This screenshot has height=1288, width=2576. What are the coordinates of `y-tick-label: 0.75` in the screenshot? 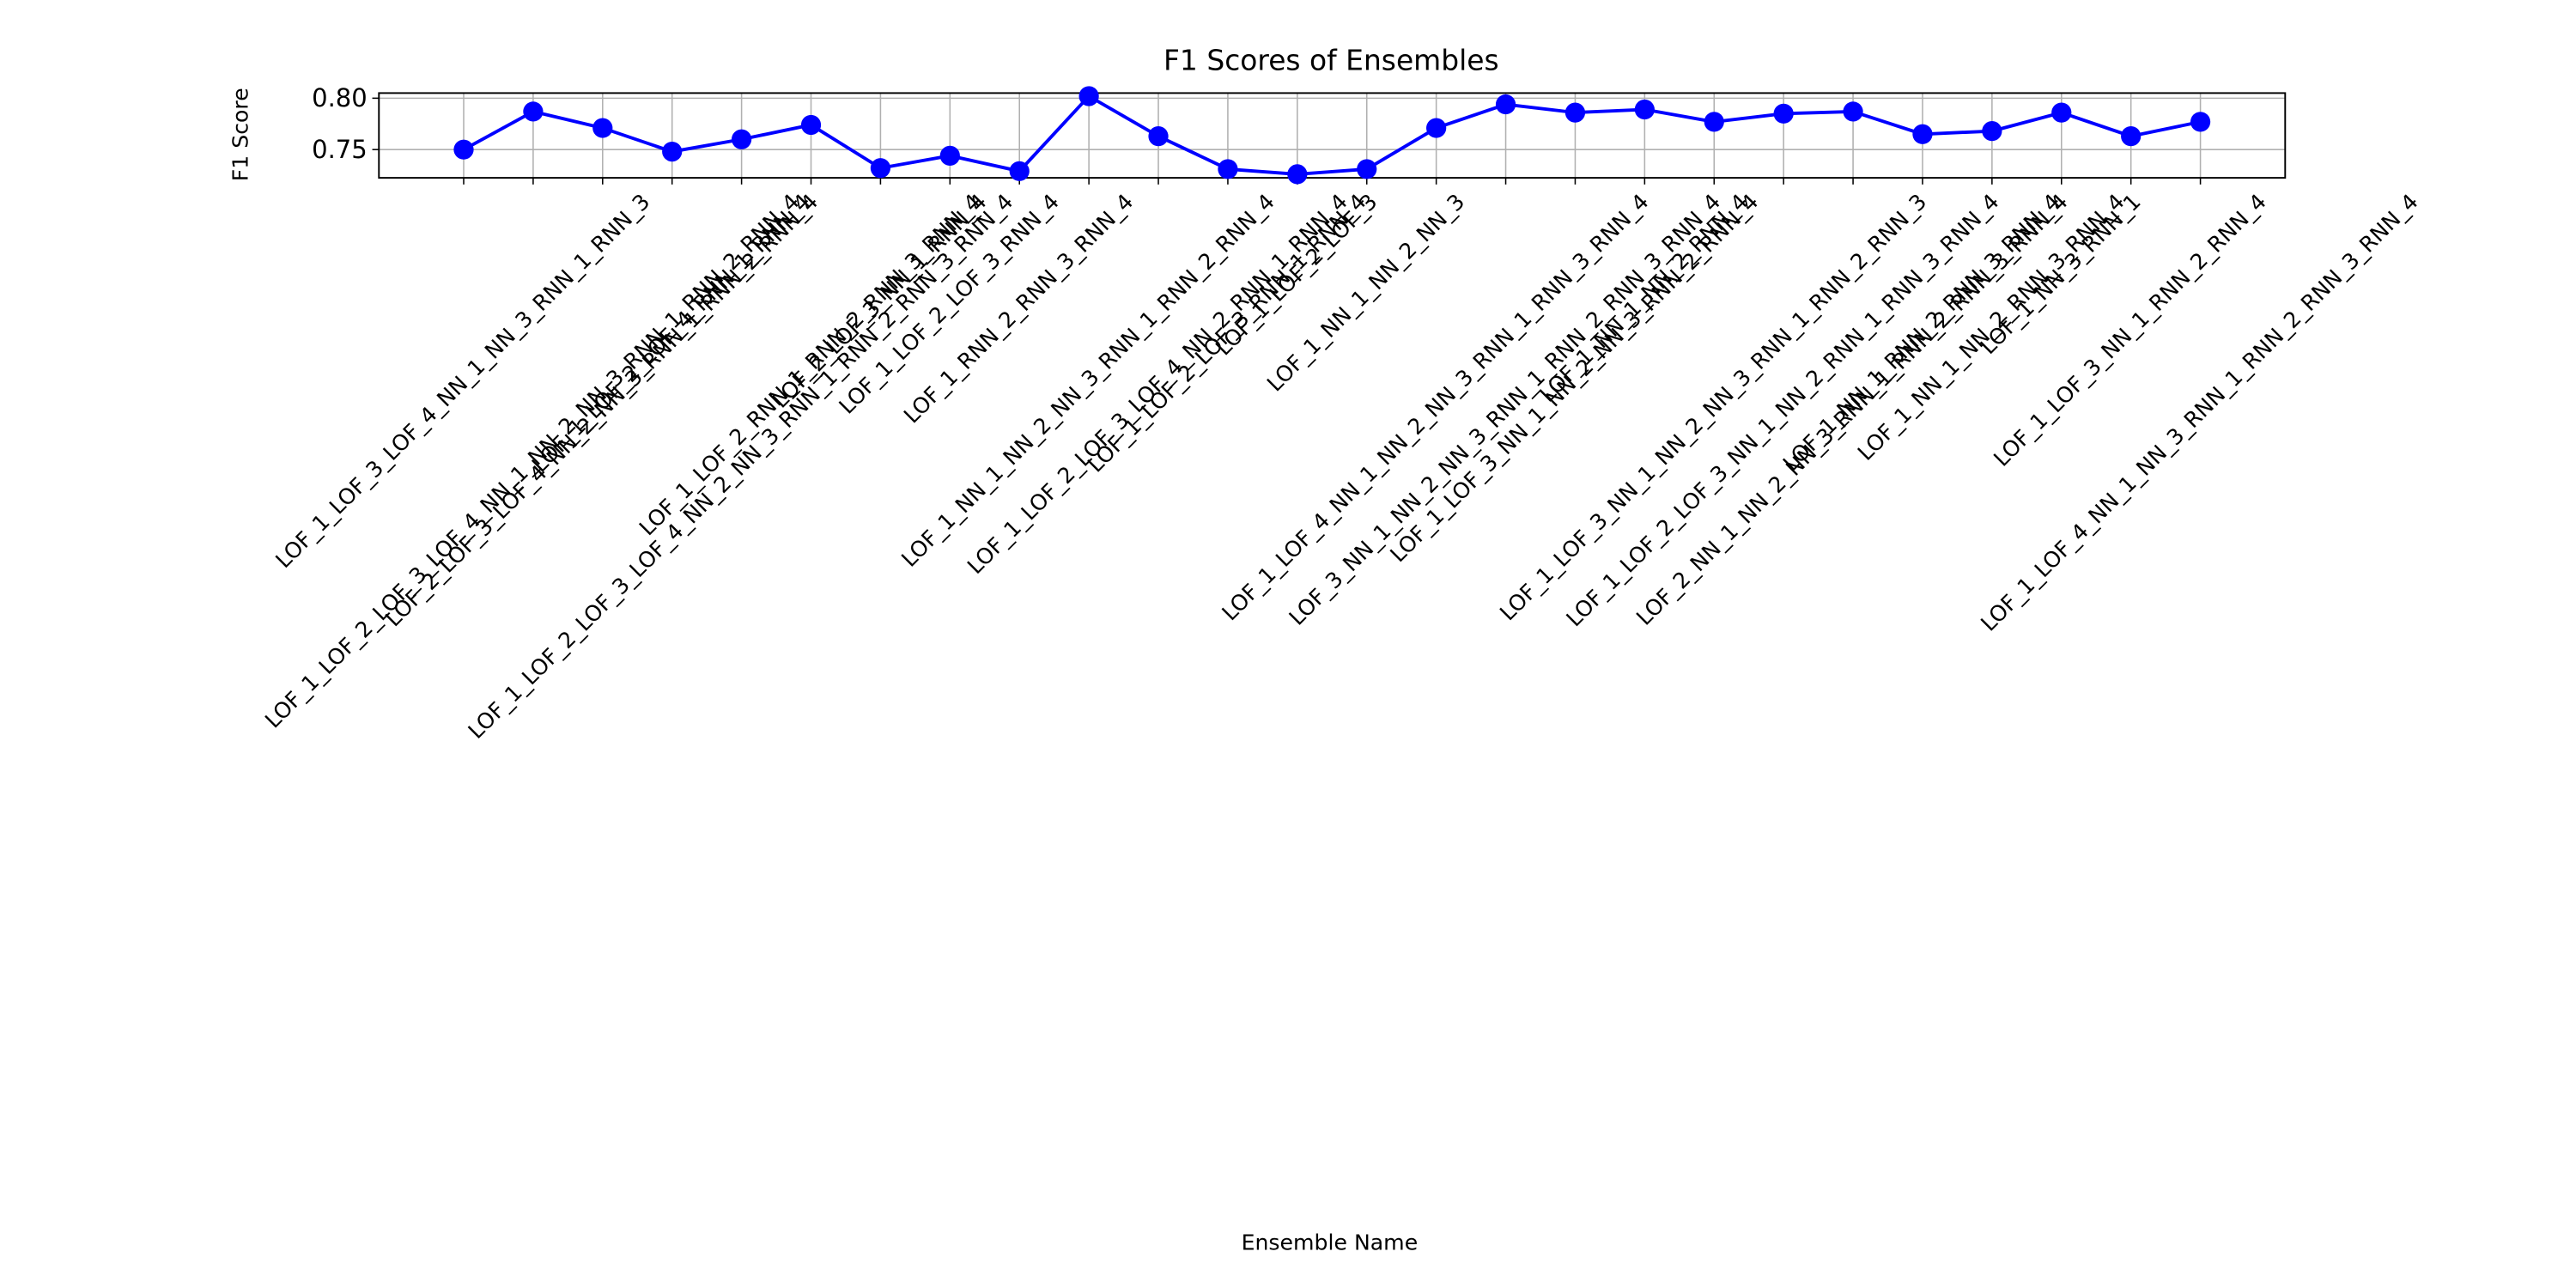 It's located at (340, 149).